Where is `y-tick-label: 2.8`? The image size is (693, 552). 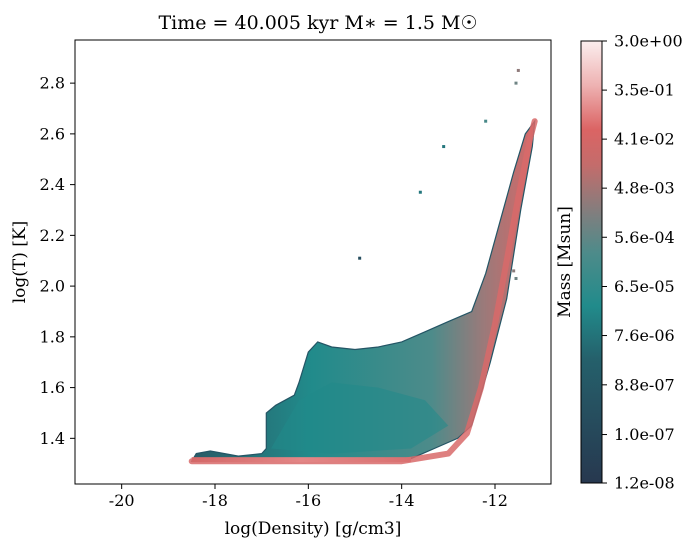
y-tick-label: 2.8 is located at coordinates (52, 83).